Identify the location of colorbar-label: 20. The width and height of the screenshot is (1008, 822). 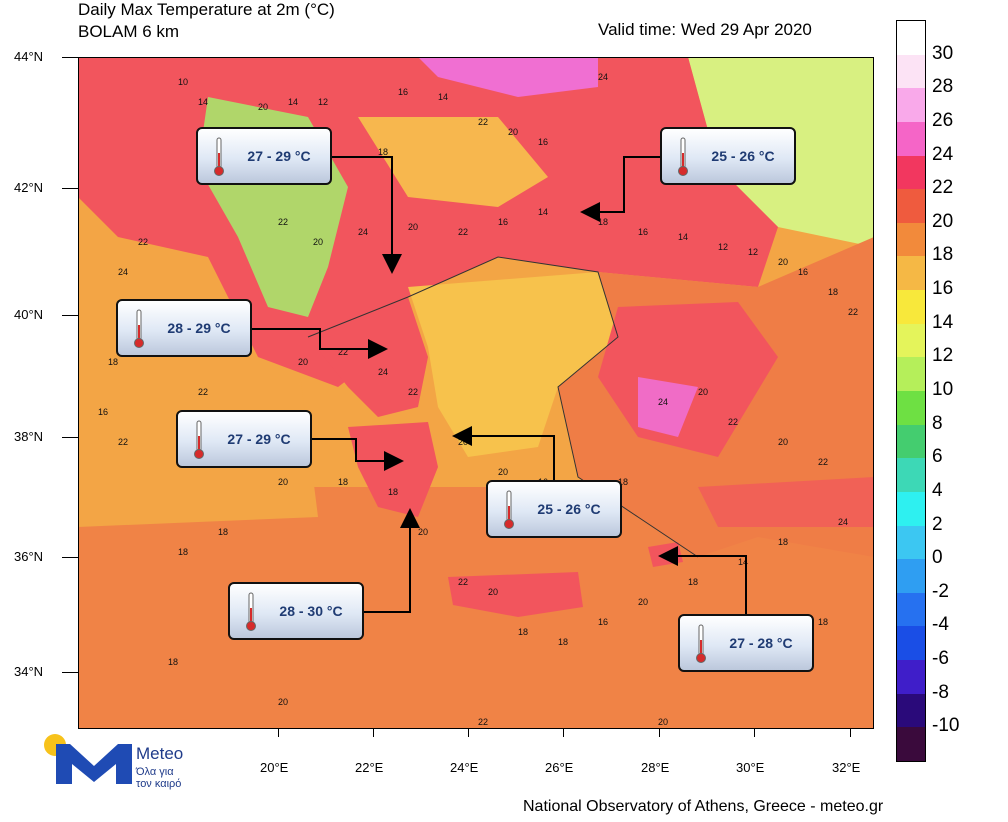
(943, 221).